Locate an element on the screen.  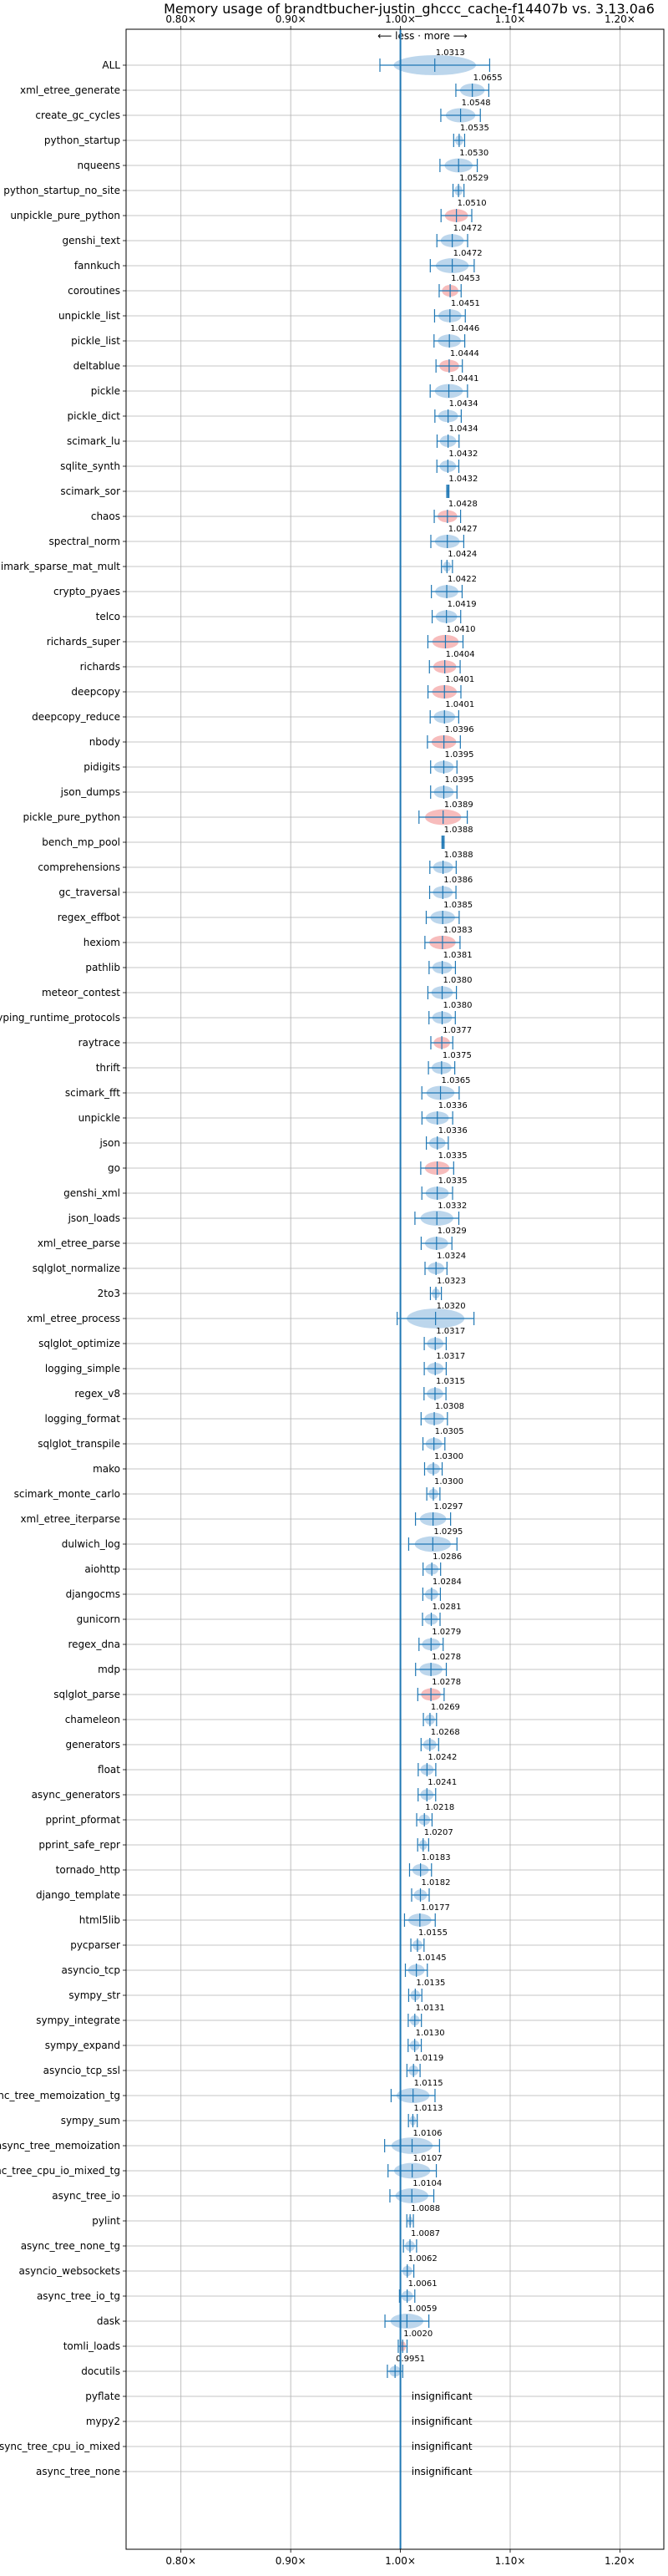
value-label: 1.0419 is located at coordinates (462, 604).